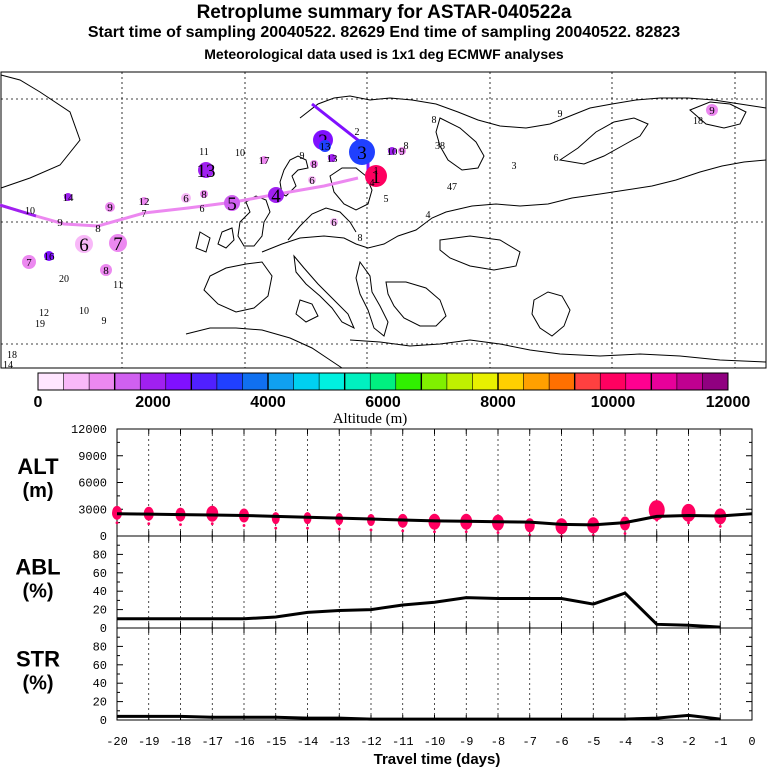  Describe the element at coordinates (204, 152) in the screenshot. I see `map-day-label: 11` at that location.